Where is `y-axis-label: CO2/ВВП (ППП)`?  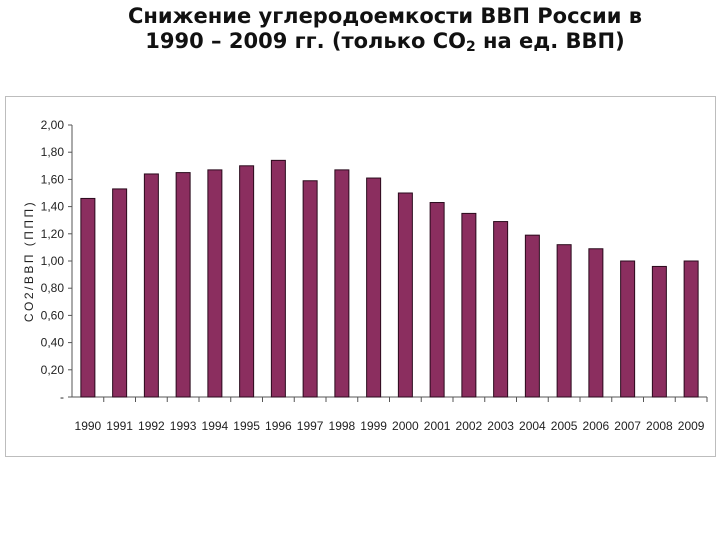
y-axis-label: CO2/ВВП (ППП) is located at coordinates (29, 261).